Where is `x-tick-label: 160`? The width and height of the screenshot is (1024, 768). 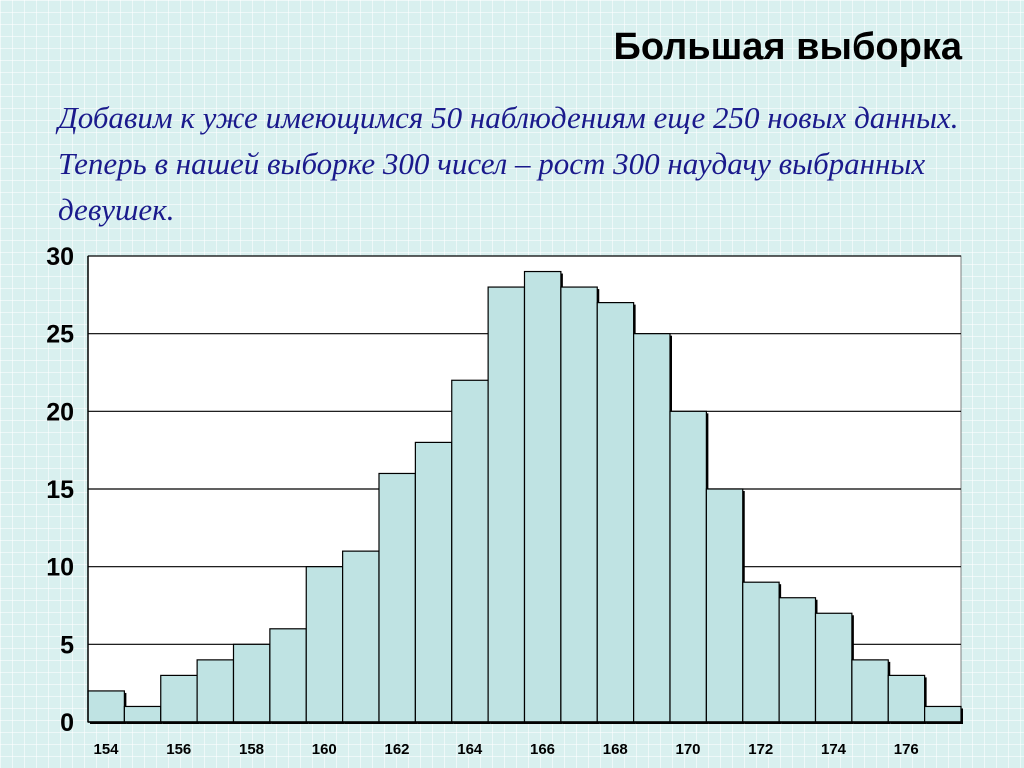 x-tick-label: 160 is located at coordinates (324, 749).